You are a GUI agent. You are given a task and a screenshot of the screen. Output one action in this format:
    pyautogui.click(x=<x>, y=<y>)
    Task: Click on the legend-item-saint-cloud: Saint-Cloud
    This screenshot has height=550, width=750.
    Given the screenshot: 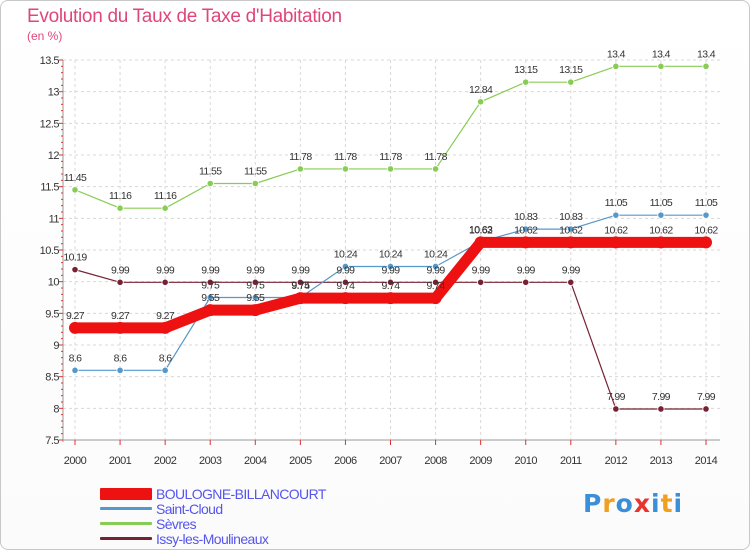 What is the action you would take?
    pyautogui.click(x=213, y=509)
    